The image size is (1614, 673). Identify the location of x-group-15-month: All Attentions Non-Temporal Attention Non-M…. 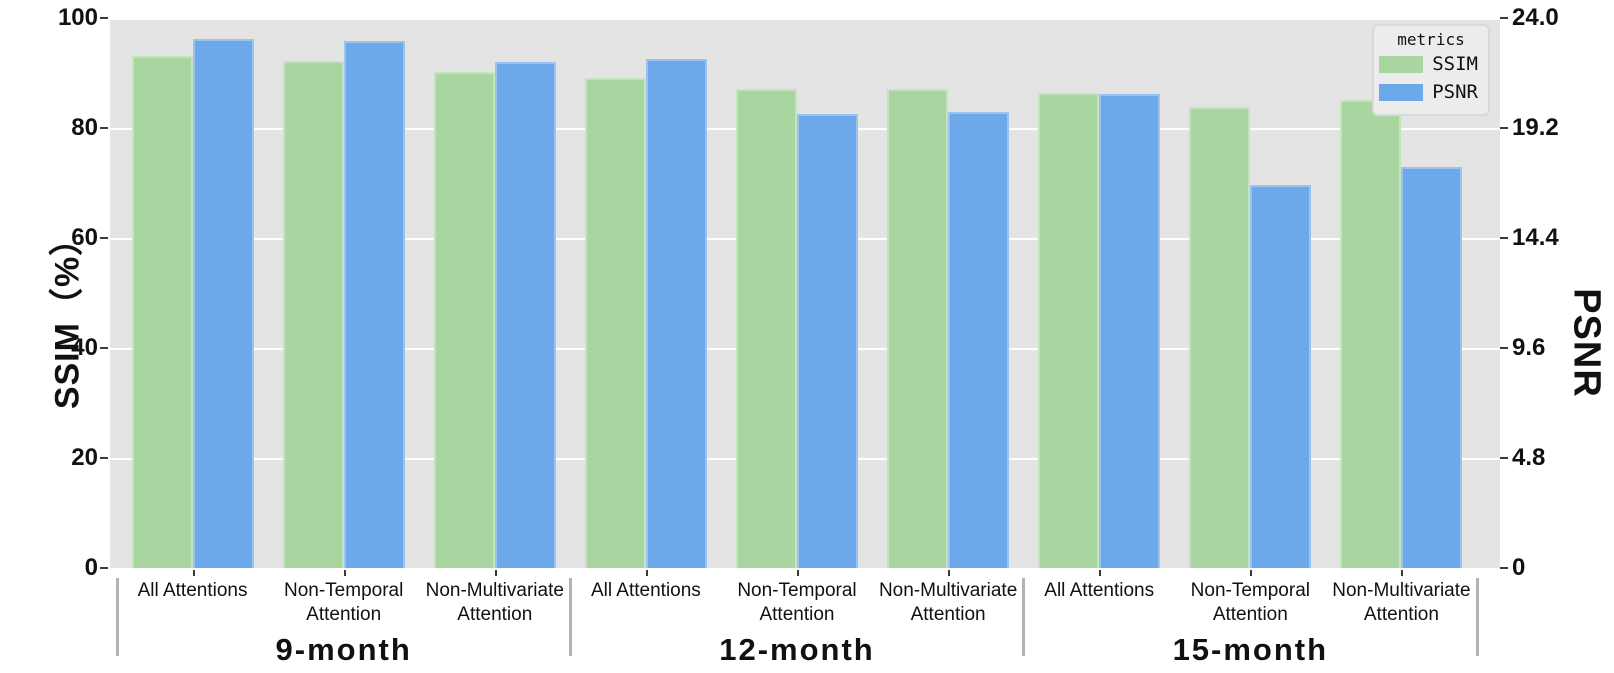
(1250, 620).